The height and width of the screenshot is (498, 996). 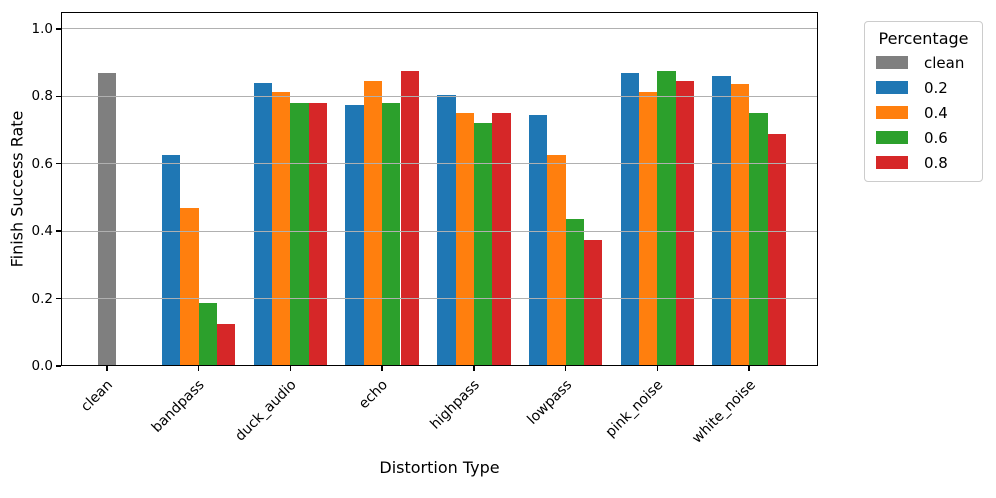 I want to click on x-tick-label-white_noise: white_noise, so click(x=723, y=412).